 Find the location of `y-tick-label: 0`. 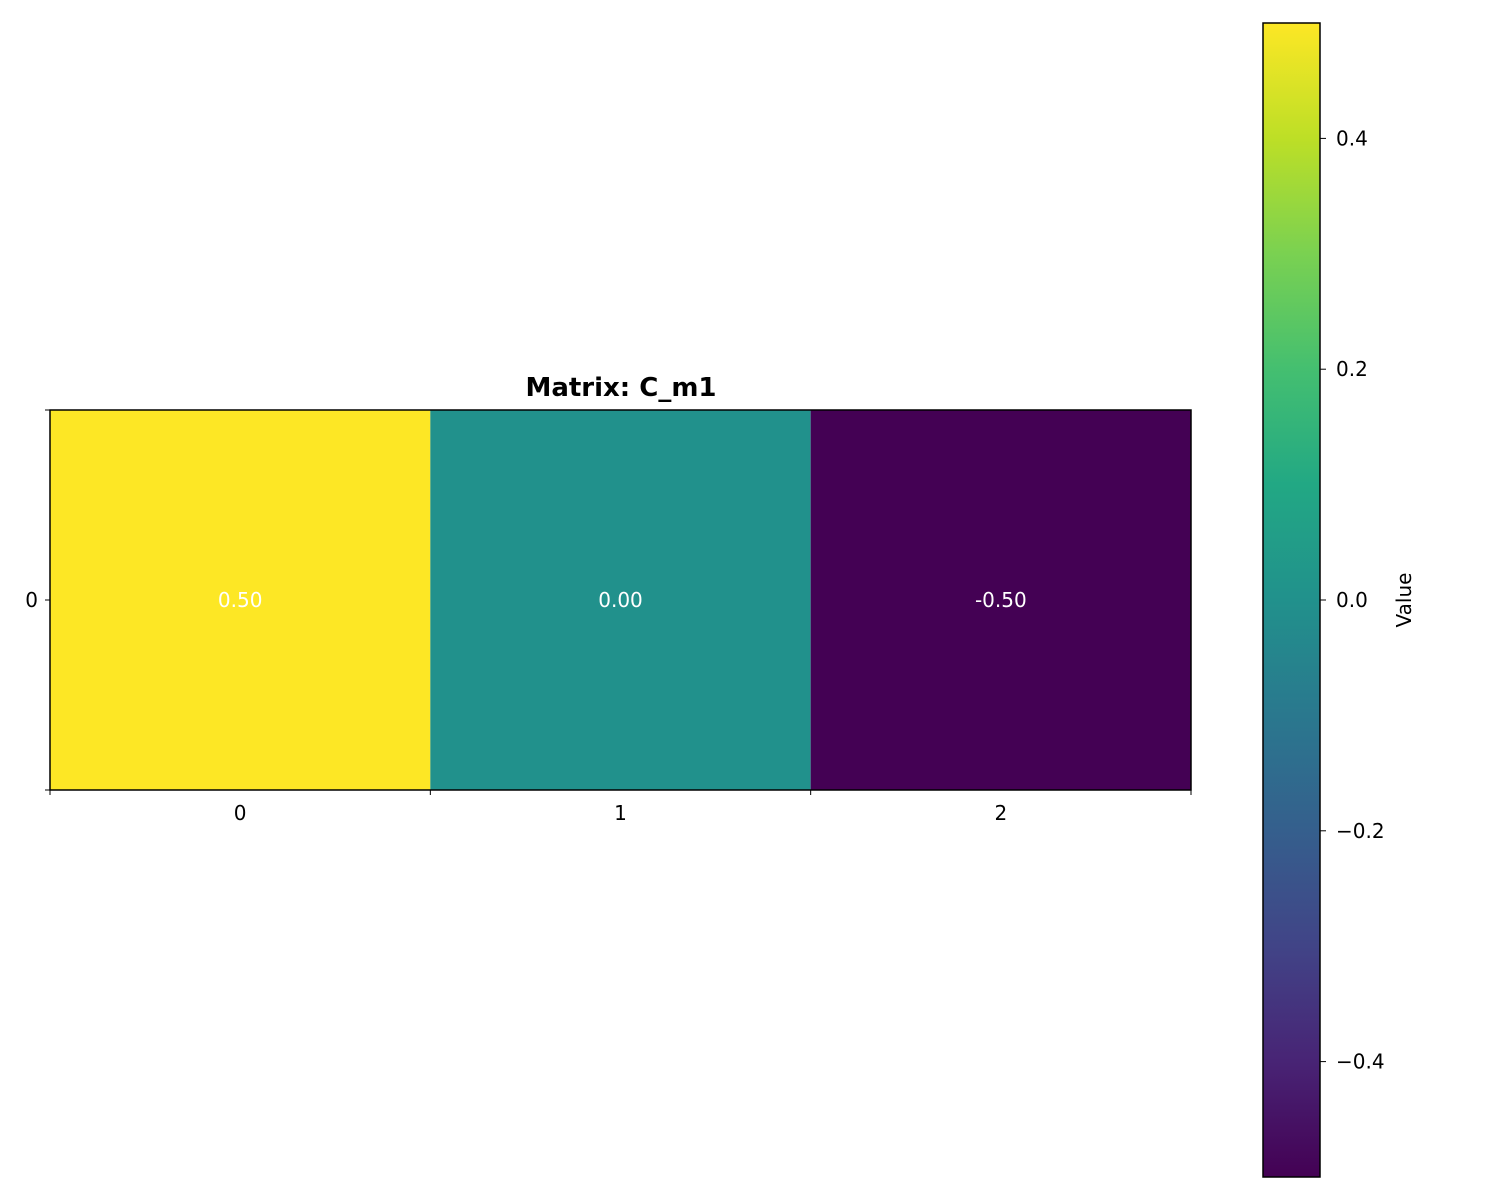

y-tick-label: 0 is located at coordinates (31, 600).